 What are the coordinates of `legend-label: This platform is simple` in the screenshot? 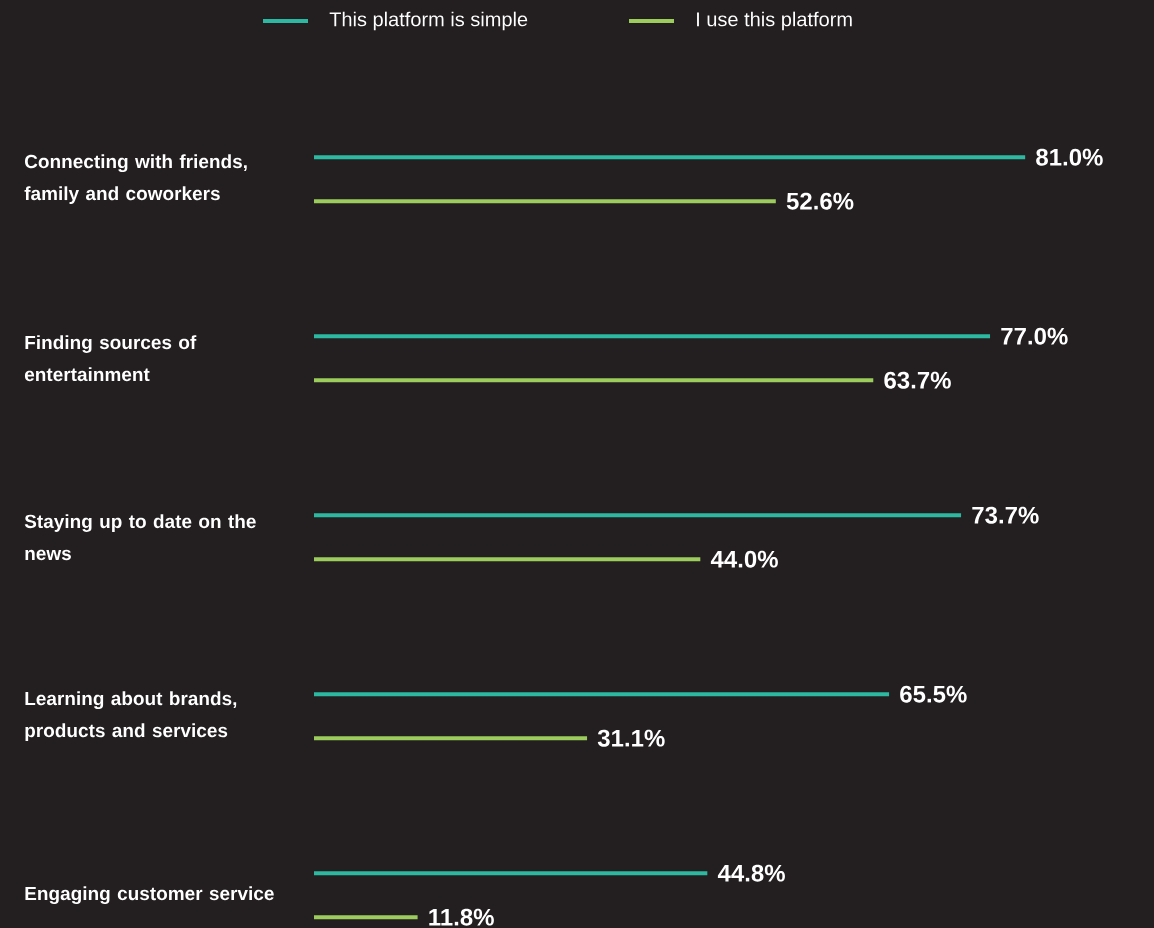 It's located at (428, 21).